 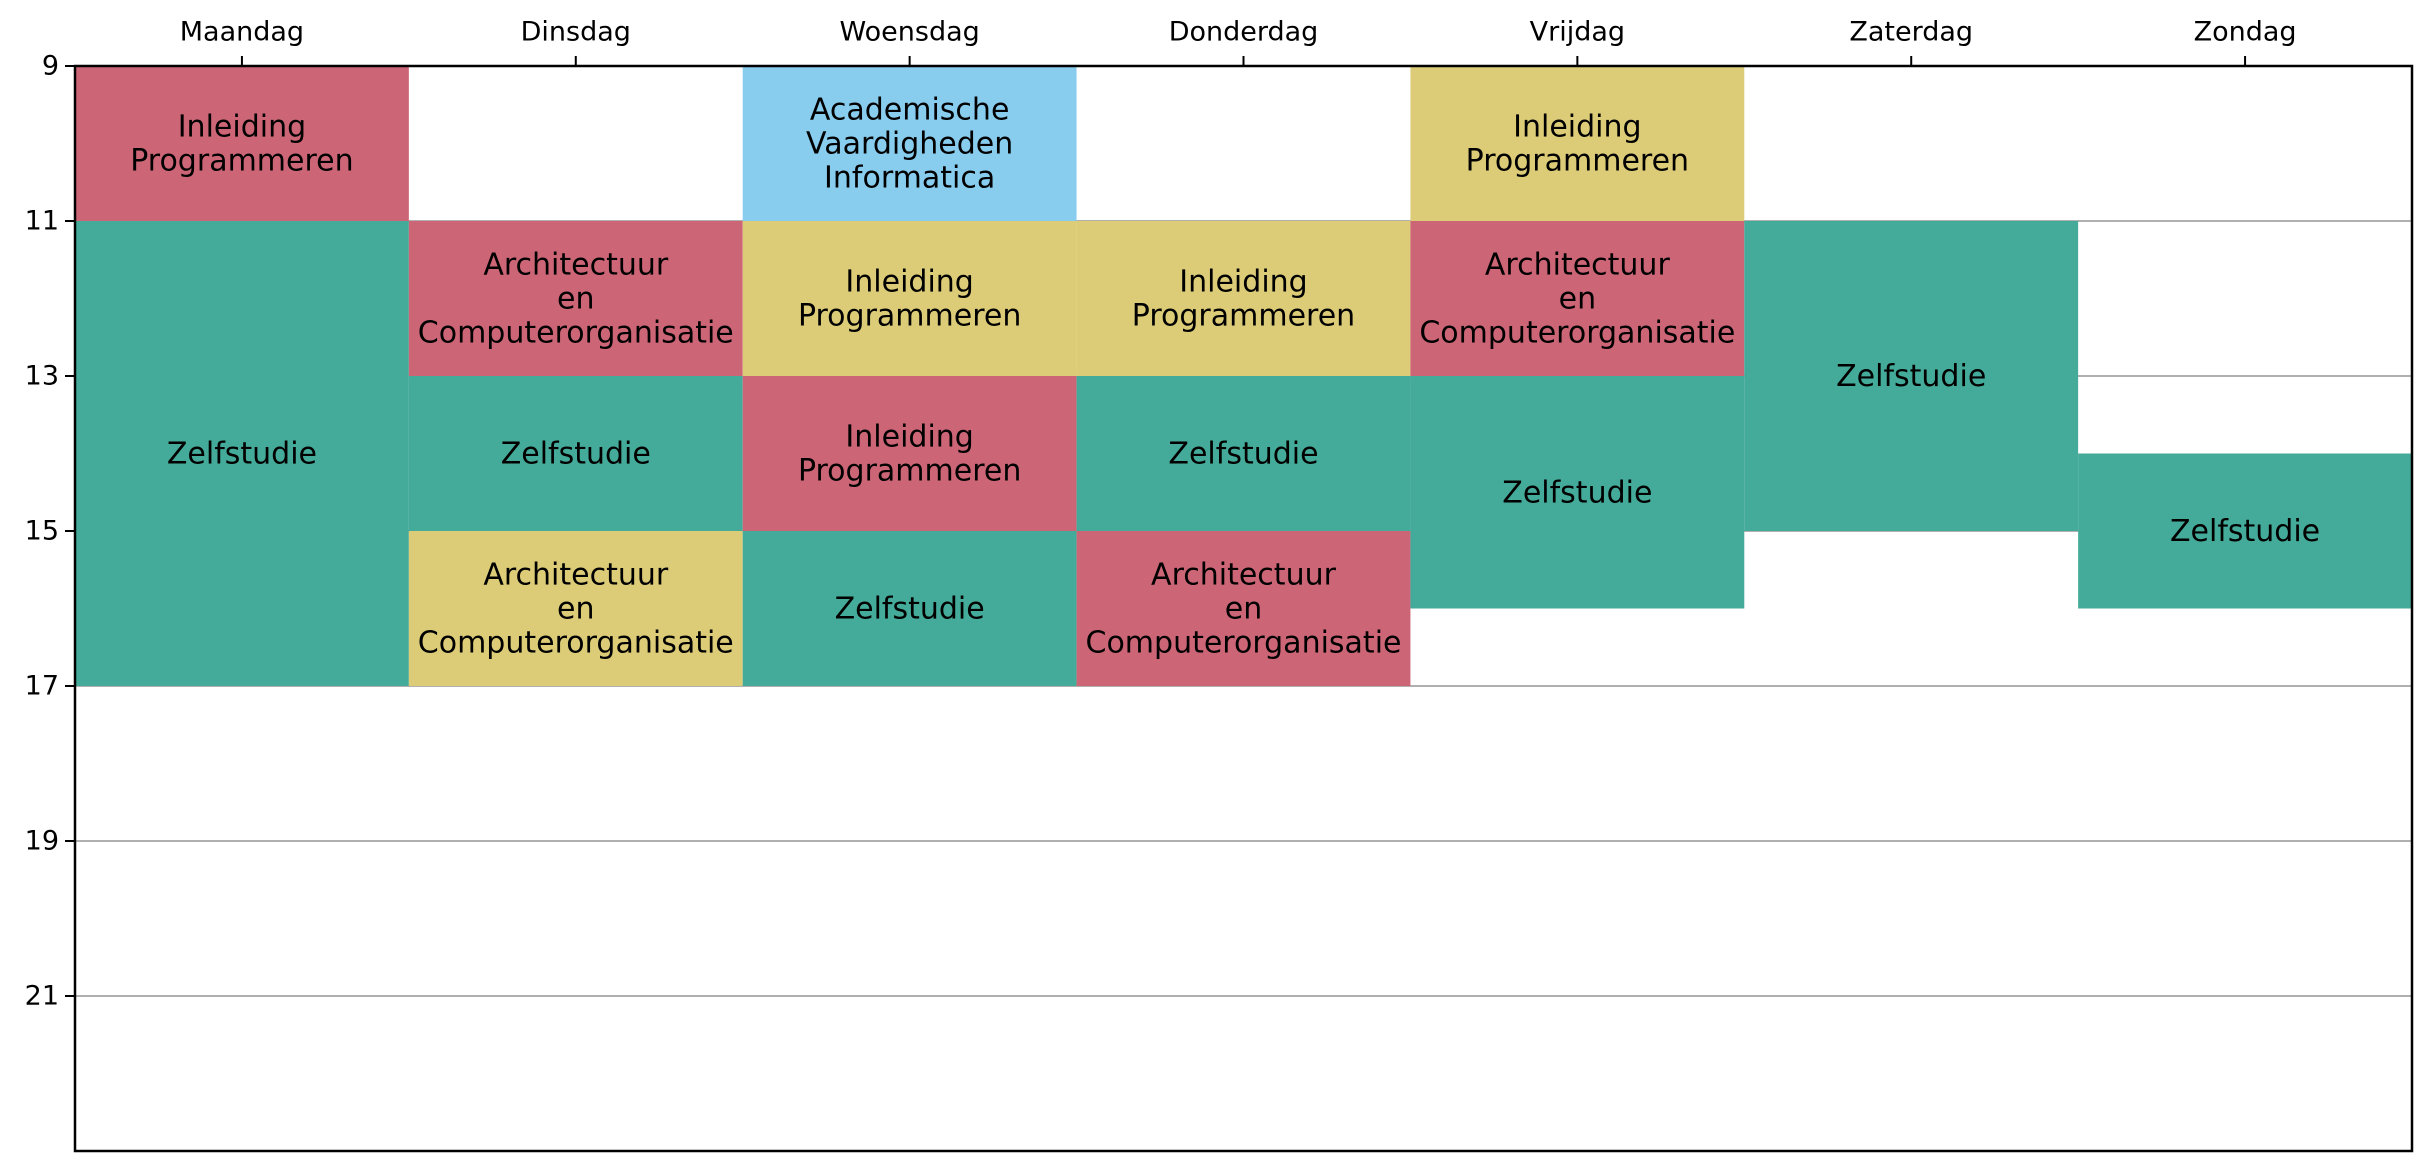 What do you see at coordinates (42, 531) in the screenshot?
I see `hour-label-15: 15` at bounding box center [42, 531].